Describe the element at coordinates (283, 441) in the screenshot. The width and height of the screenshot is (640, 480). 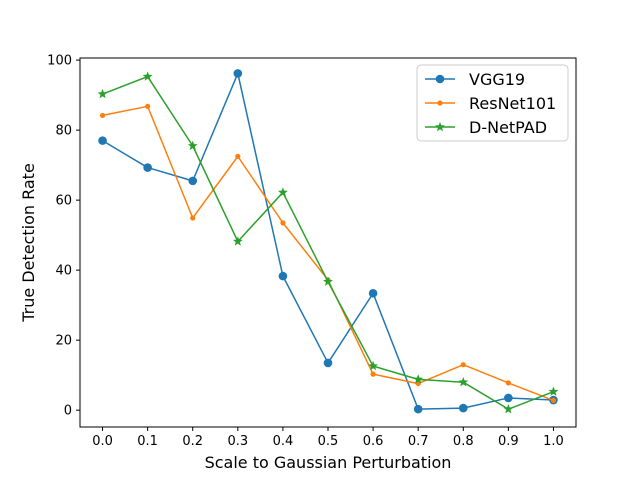
I see `x-tick-label: 0.4` at that location.